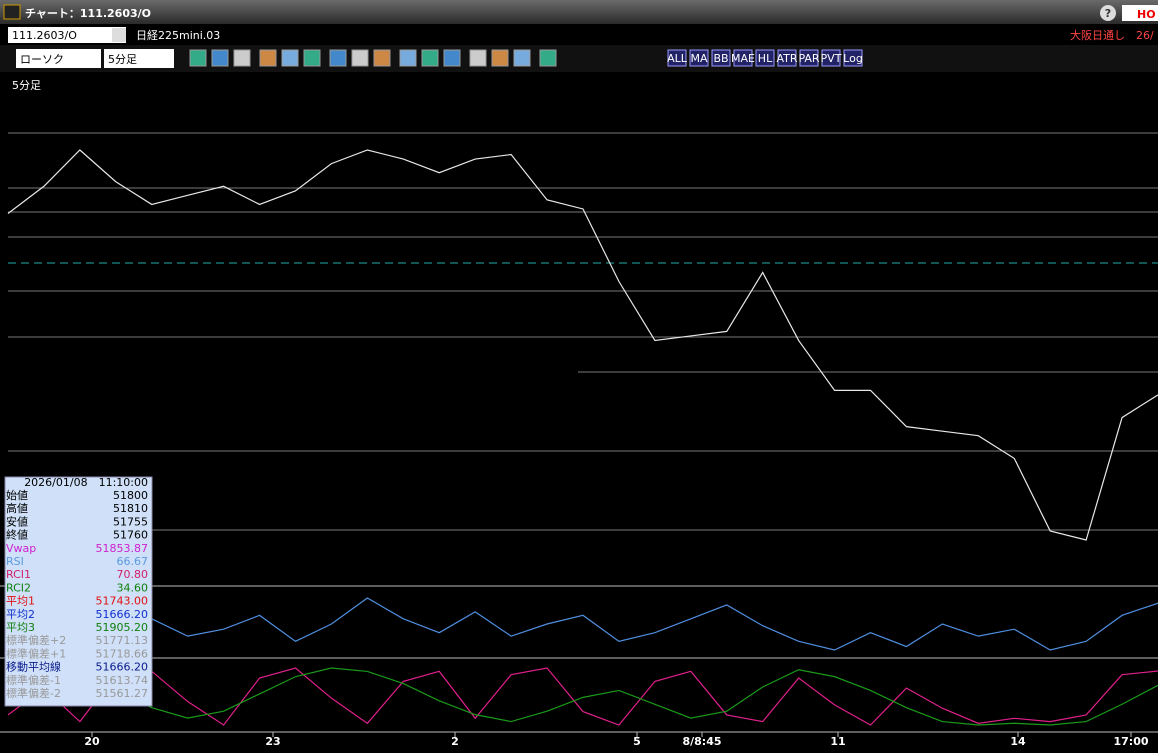 This screenshot has width=1158, height=753. I want to click on info-label: 平均1, so click(20, 601).